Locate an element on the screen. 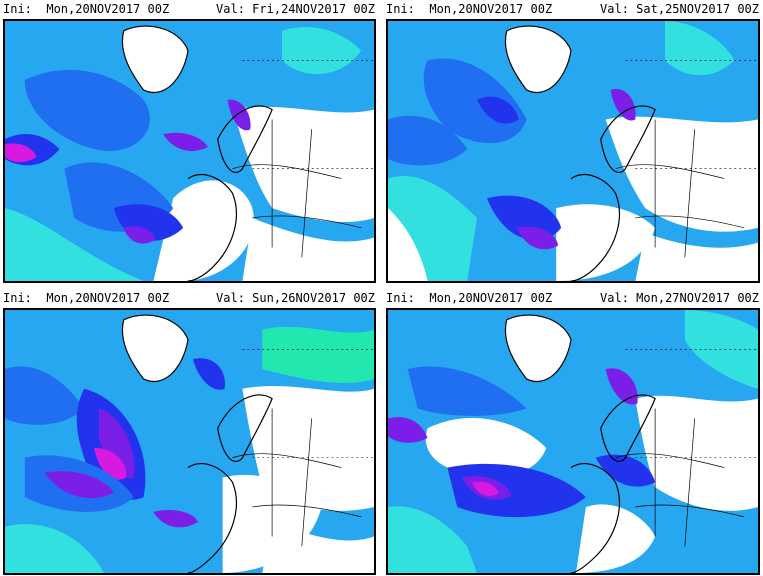 The height and width of the screenshot is (576, 763). panel-3-valid-time: Val: Sun,26NOV2017 00Z is located at coordinates (295, 298).